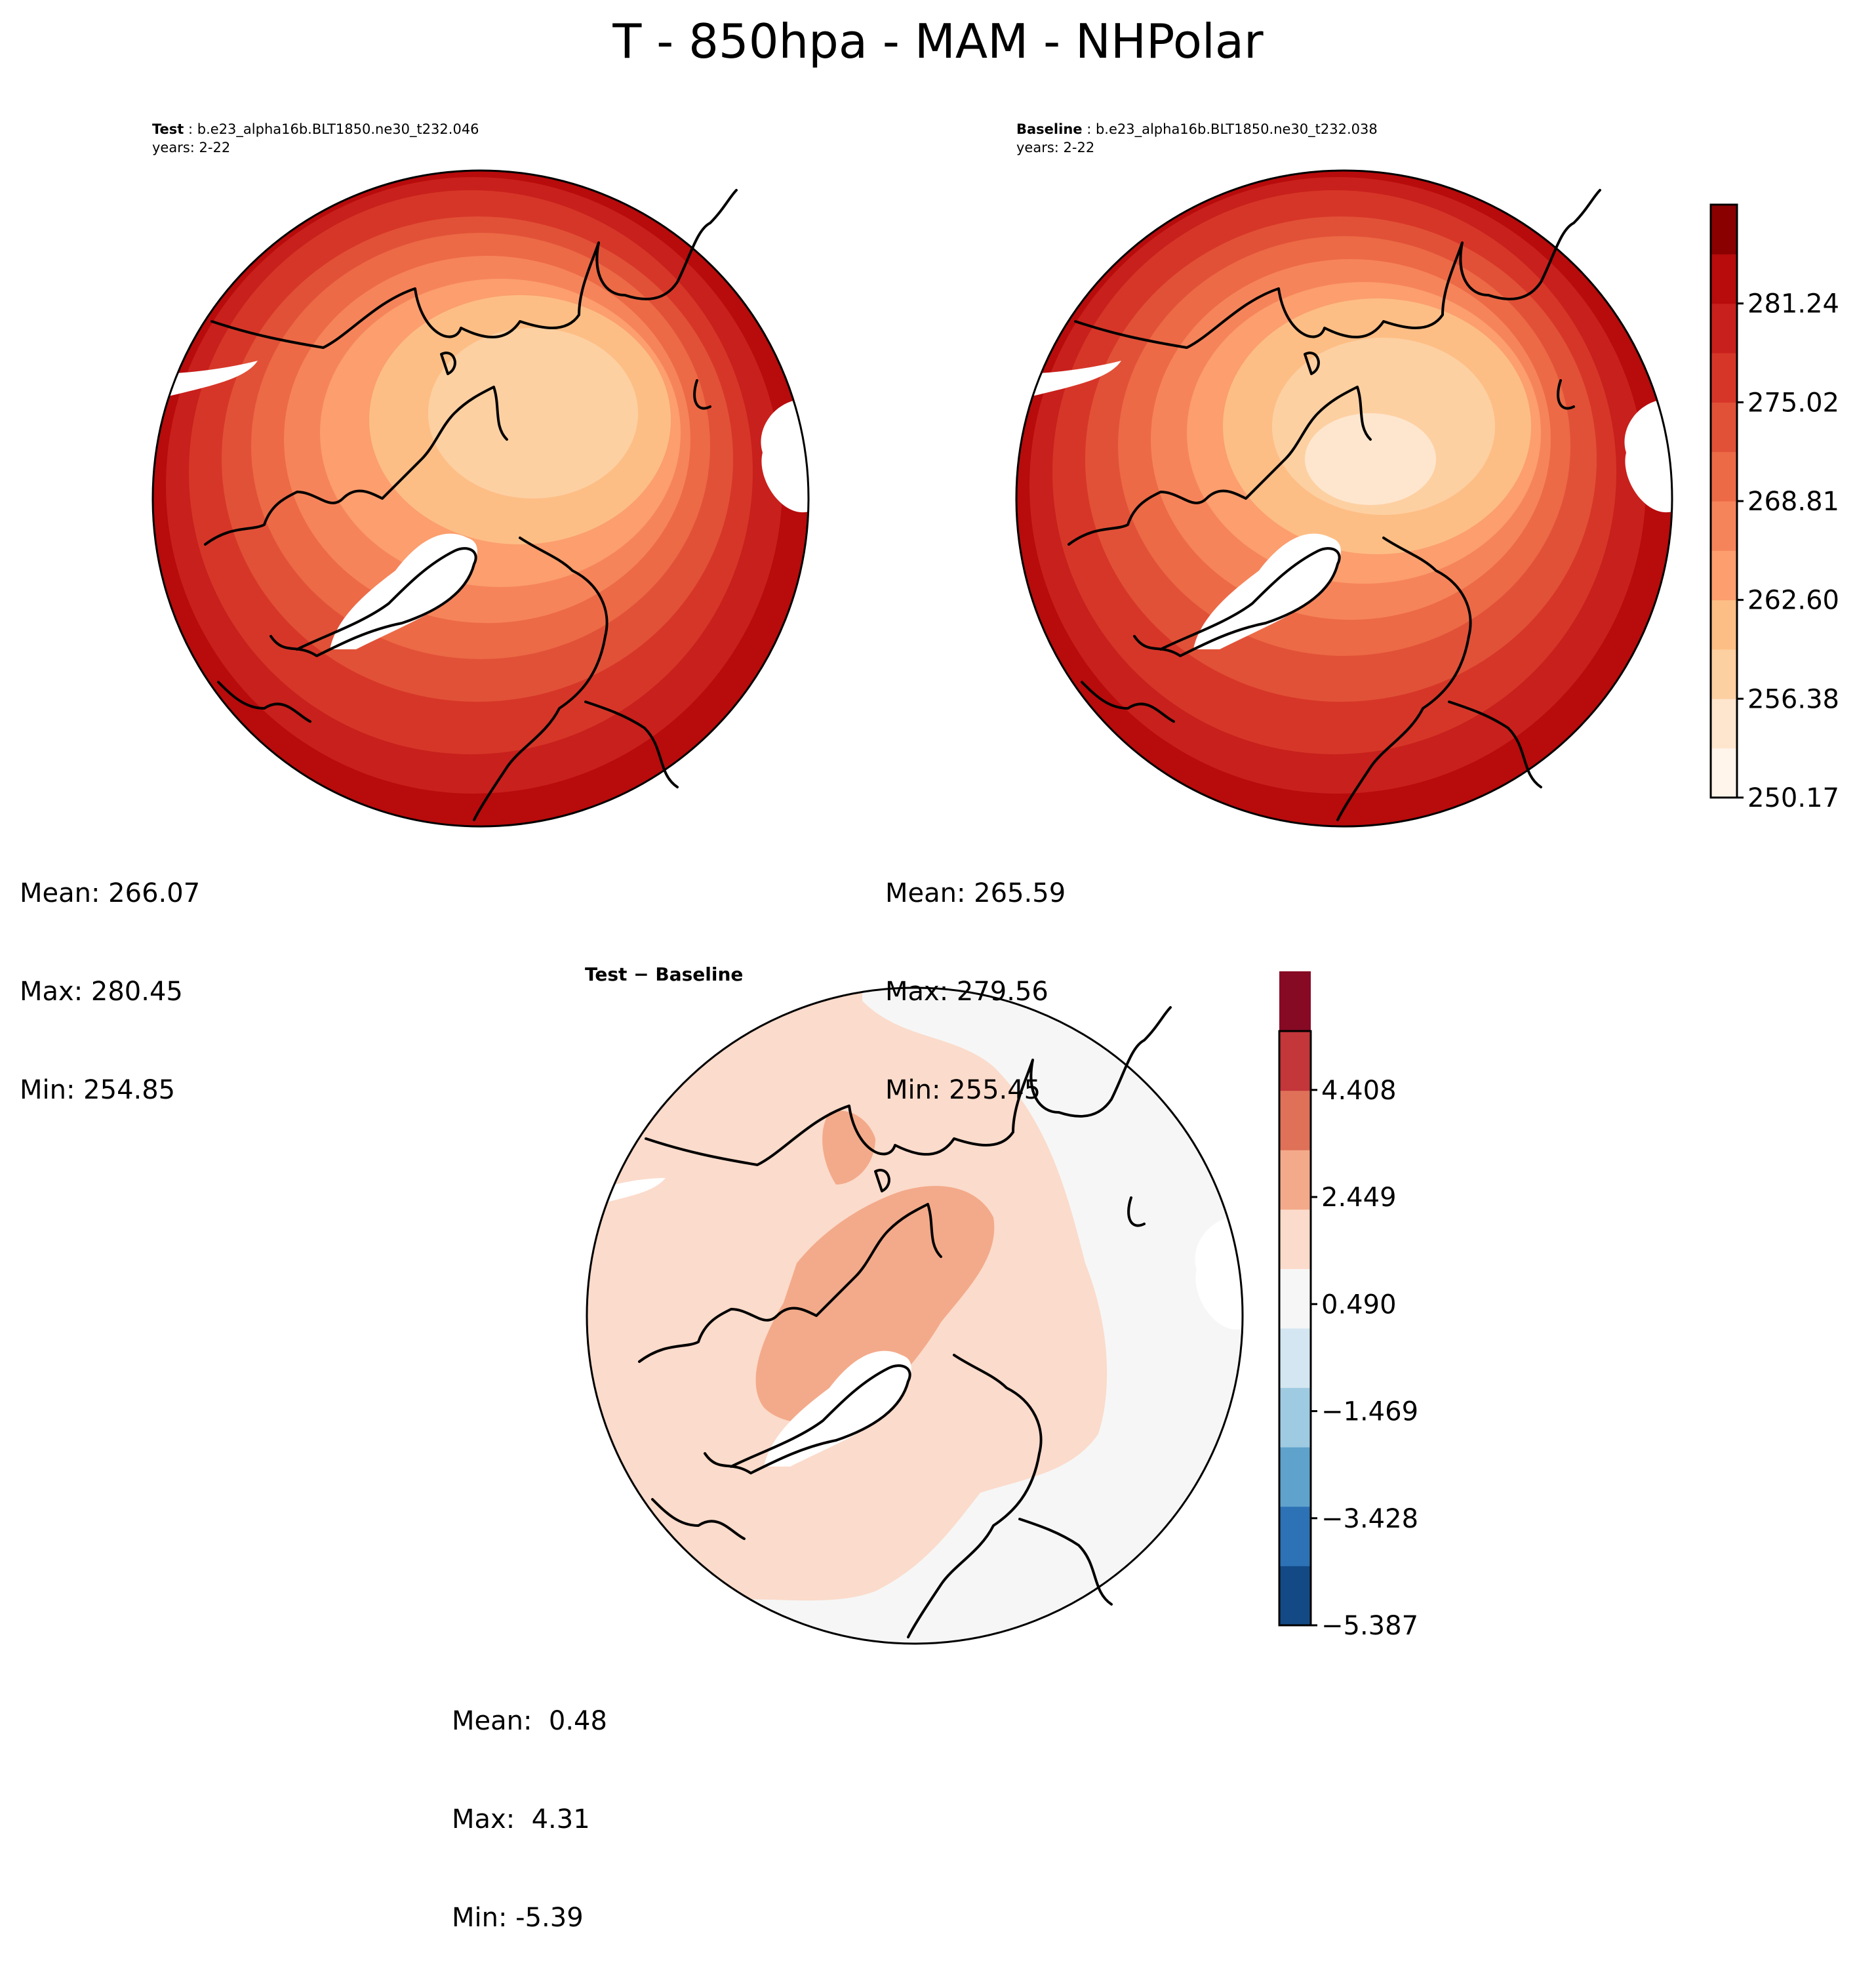 Image resolution: width=1876 pixels, height=1967 pixels. I want to click on diff-max: Max: 4.31, so click(521, 1819).